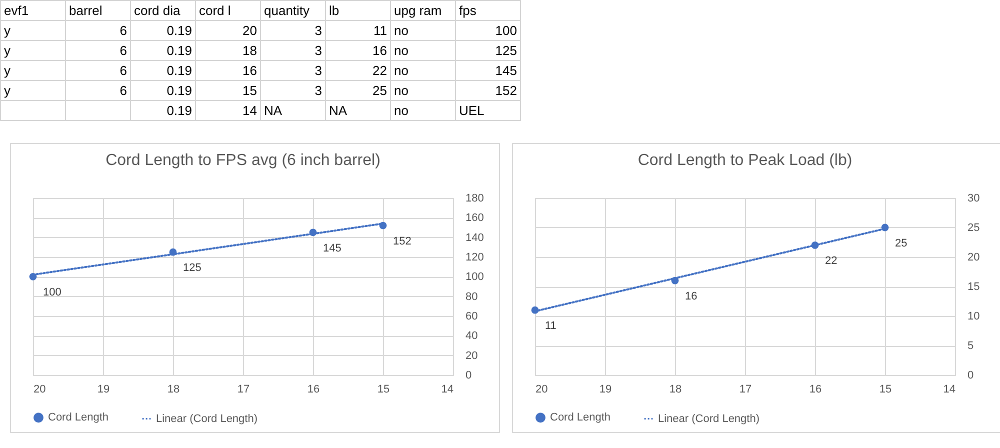 The width and height of the screenshot is (1000, 448). What do you see at coordinates (475, 258) in the screenshot?
I see `y-tick-label: 120` at bounding box center [475, 258].